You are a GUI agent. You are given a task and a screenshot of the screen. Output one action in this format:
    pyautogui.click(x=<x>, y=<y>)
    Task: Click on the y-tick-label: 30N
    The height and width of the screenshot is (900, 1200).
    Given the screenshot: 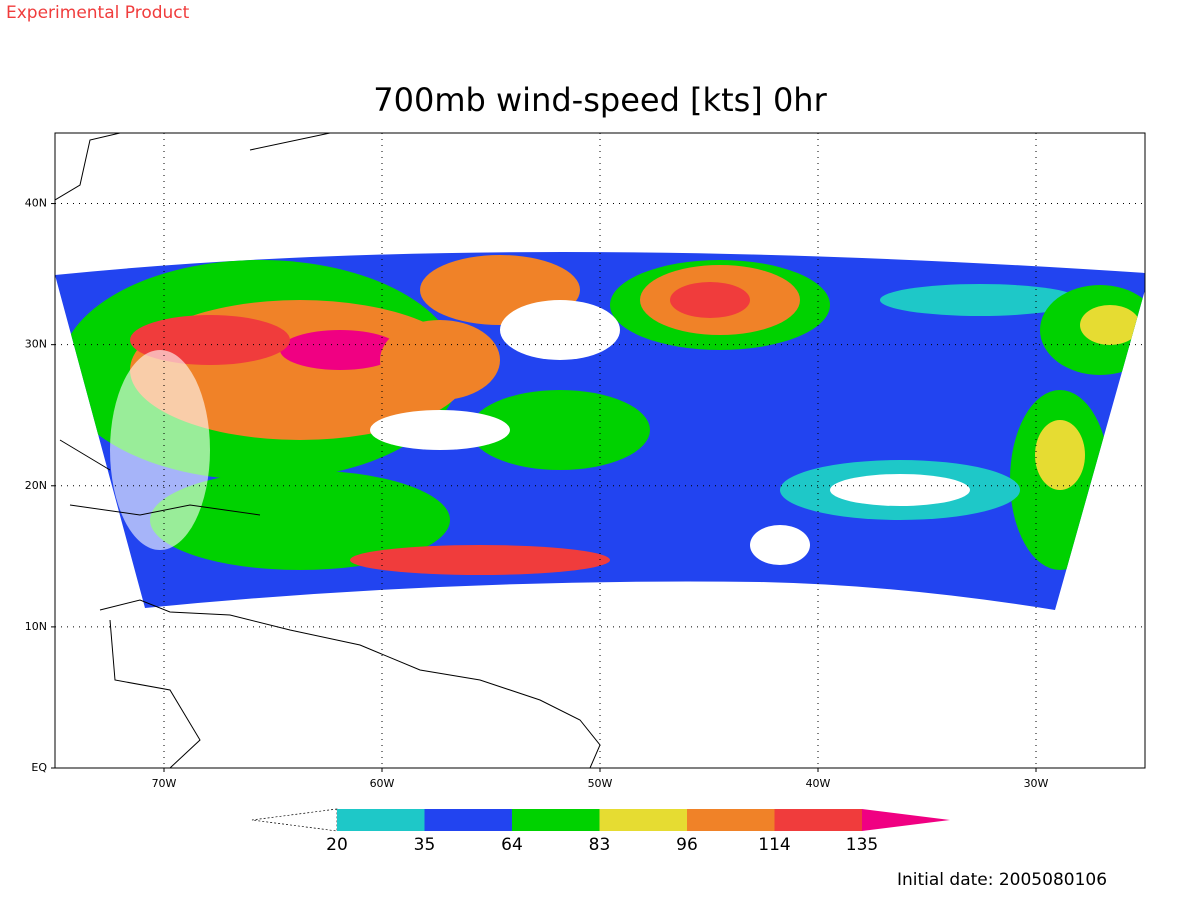 What is the action you would take?
    pyautogui.click(x=36, y=344)
    